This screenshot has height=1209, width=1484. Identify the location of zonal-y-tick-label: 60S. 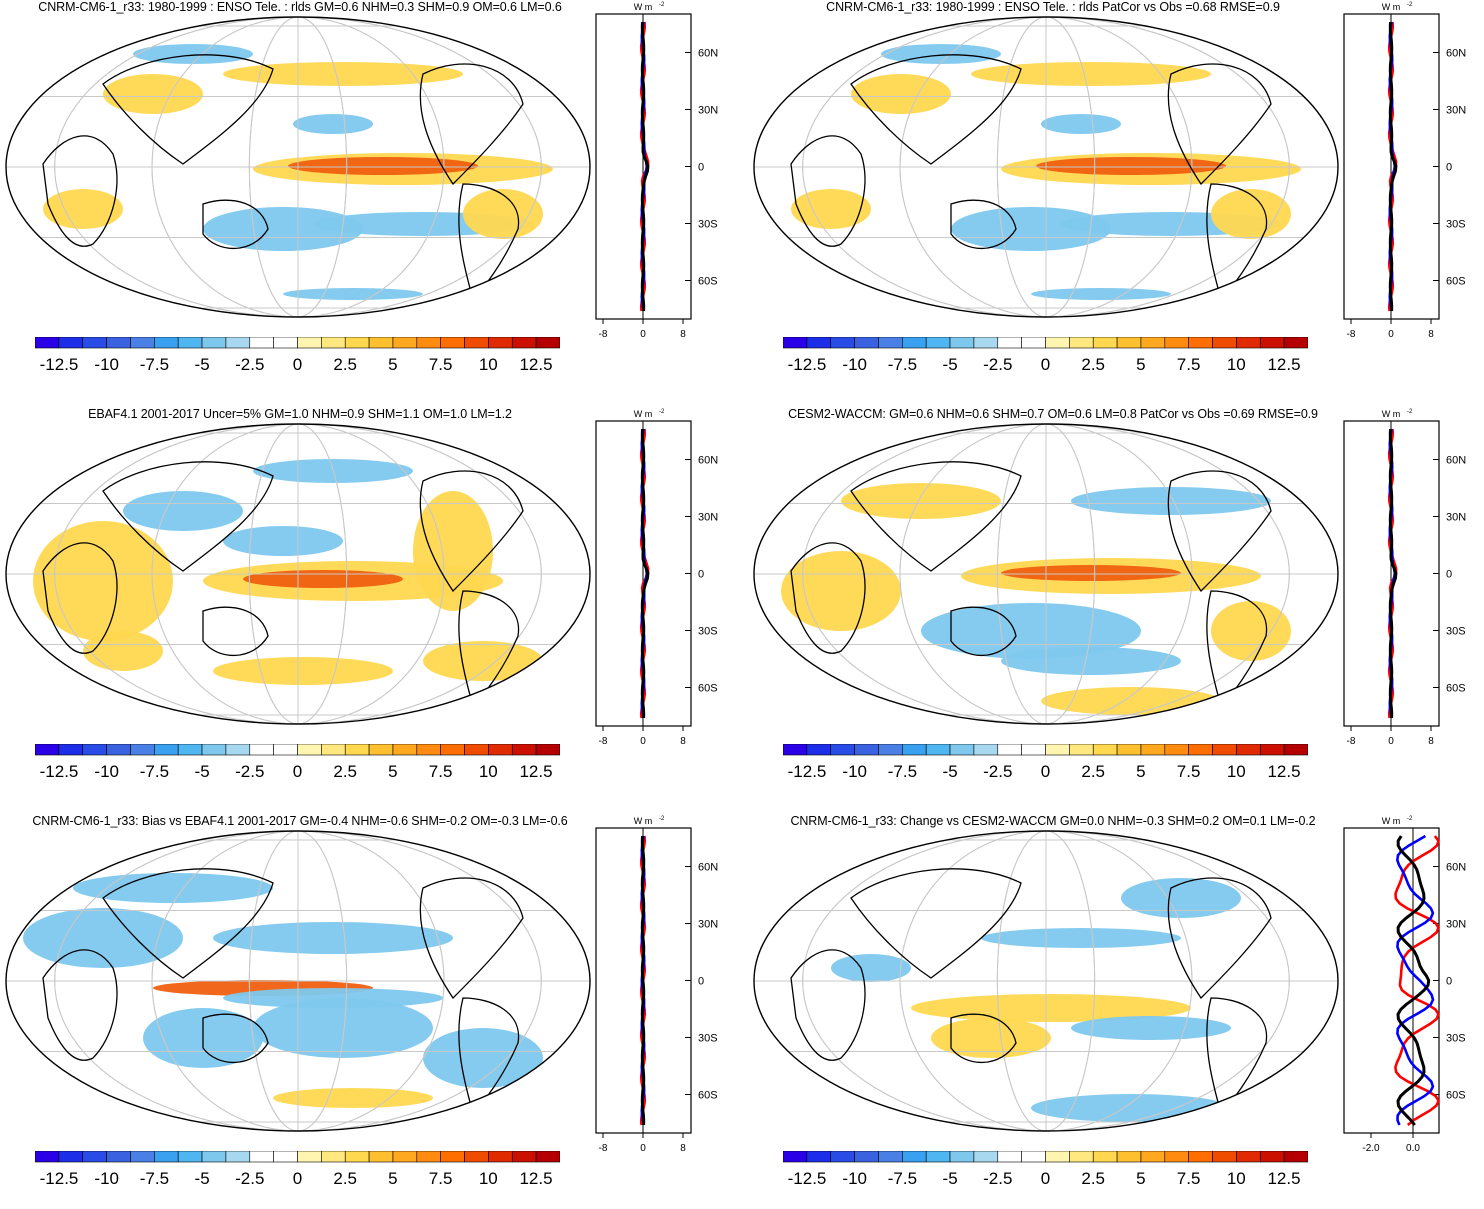
(708, 1096).